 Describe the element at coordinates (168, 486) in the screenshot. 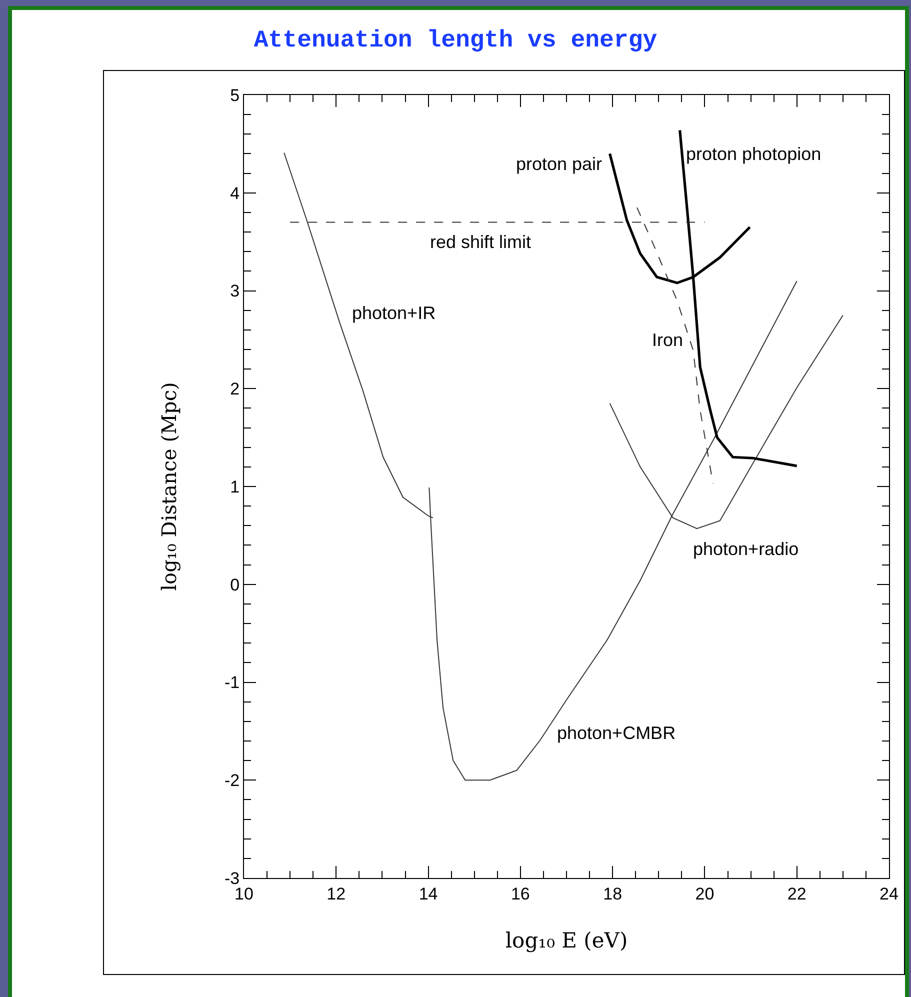

I see `y-axis-title: log₁₀ Distance (Mpc)` at that location.